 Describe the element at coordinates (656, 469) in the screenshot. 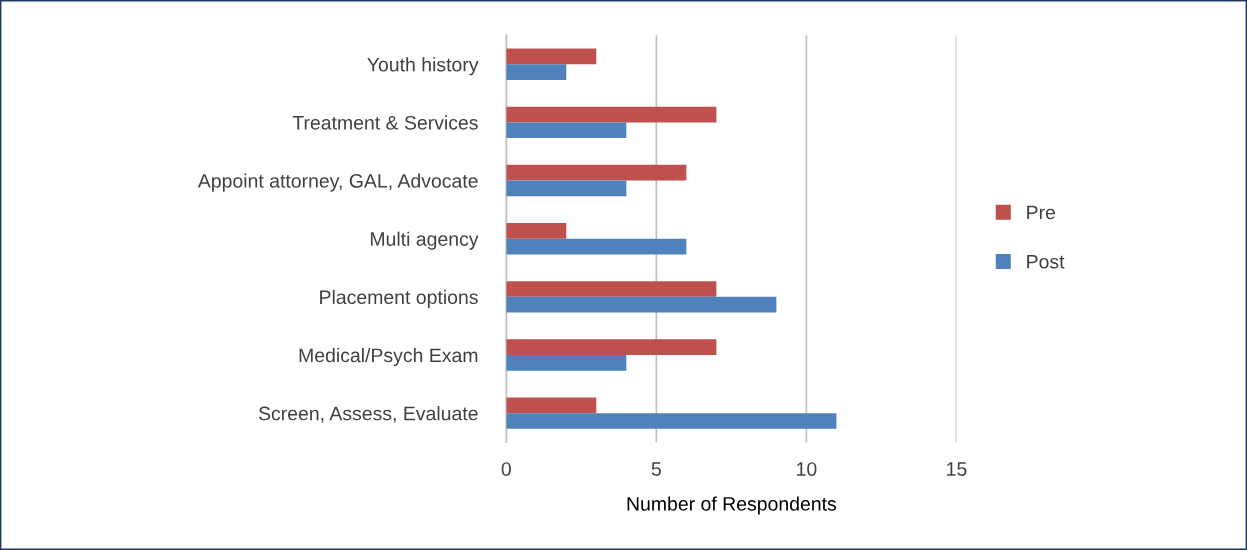

I see `x-tick-label: 5` at that location.